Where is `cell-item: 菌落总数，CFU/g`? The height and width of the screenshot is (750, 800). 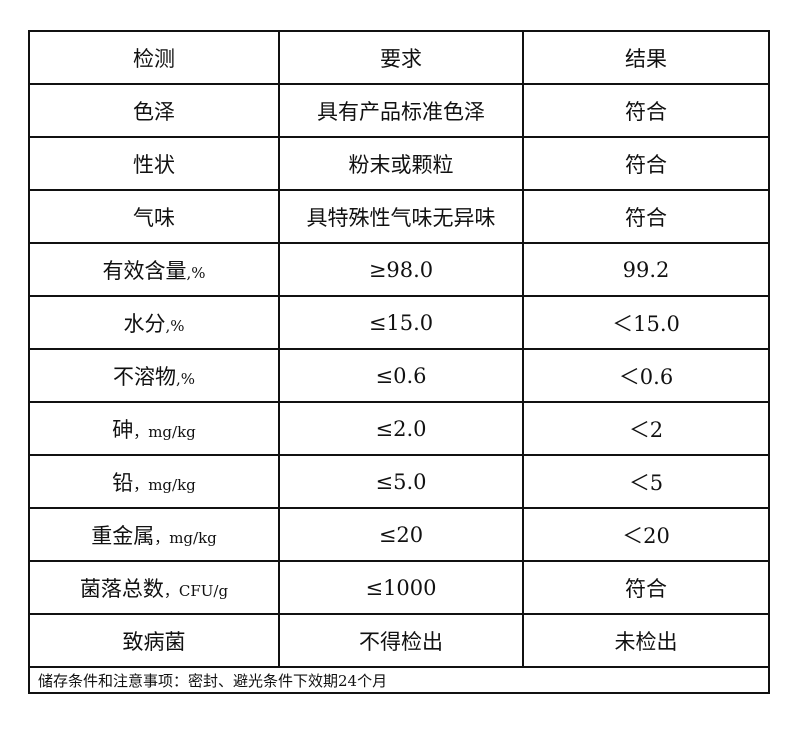
cell-item: 菌落总数，CFU/g is located at coordinates (154, 587).